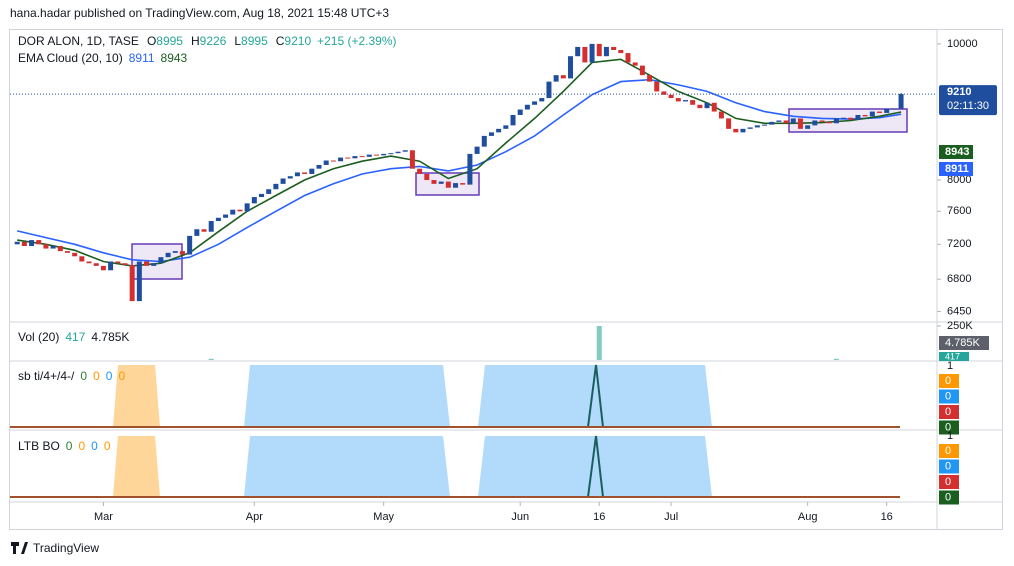  I want to click on y-tick-label: 7600, so click(959, 211).